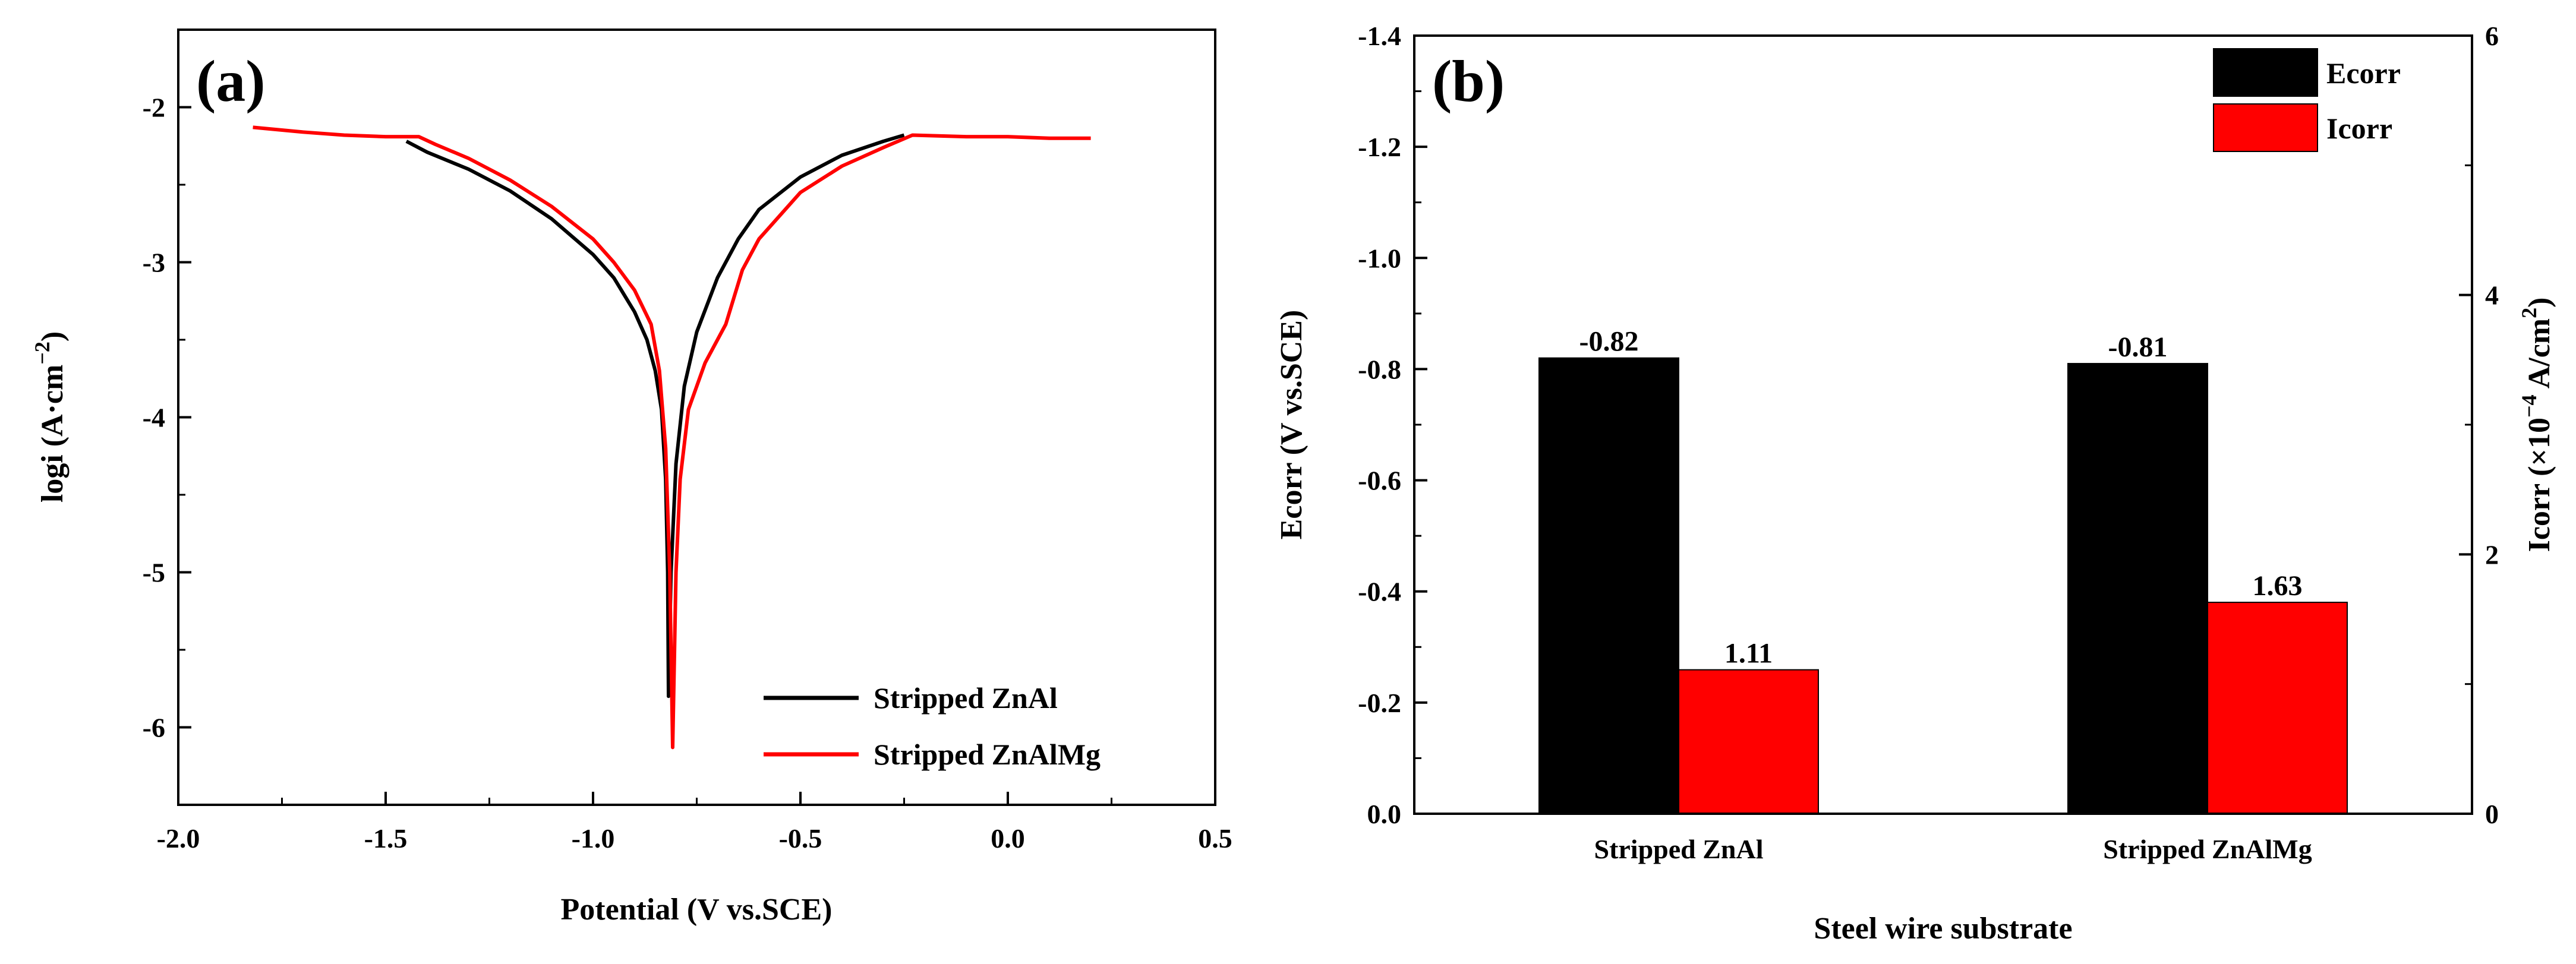 The height and width of the screenshot is (964, 2576). What do you see at coordinates (655, 415) in the screenshot?
I see `series-line-stripped-znal` at bounding box center [655, 415].